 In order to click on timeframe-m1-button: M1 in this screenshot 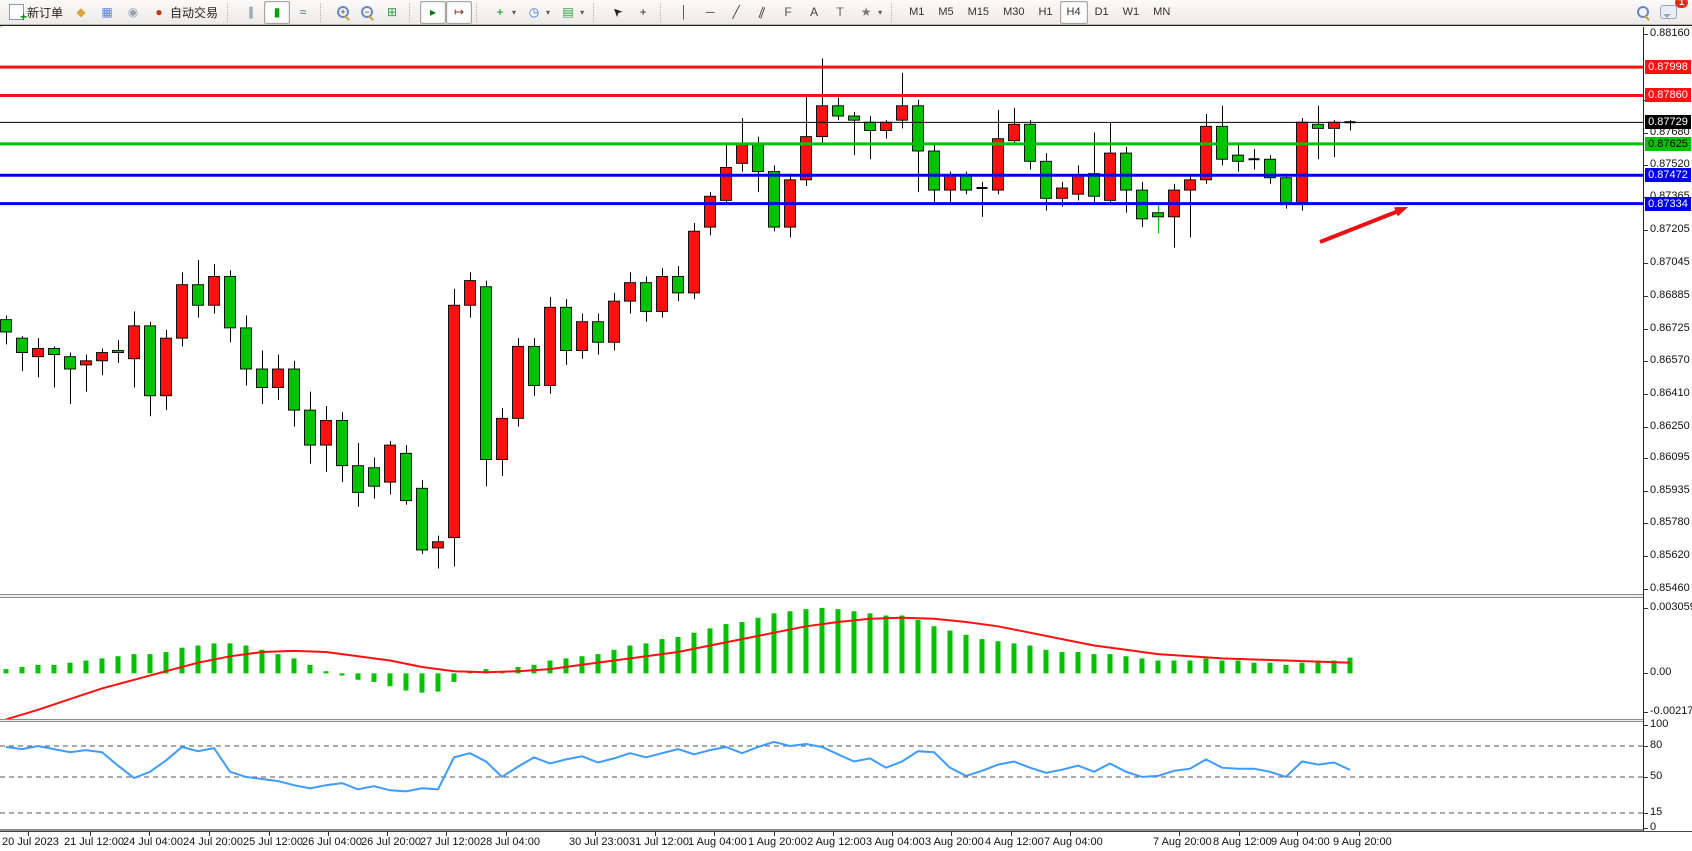, I will do `click(917, 12)`.